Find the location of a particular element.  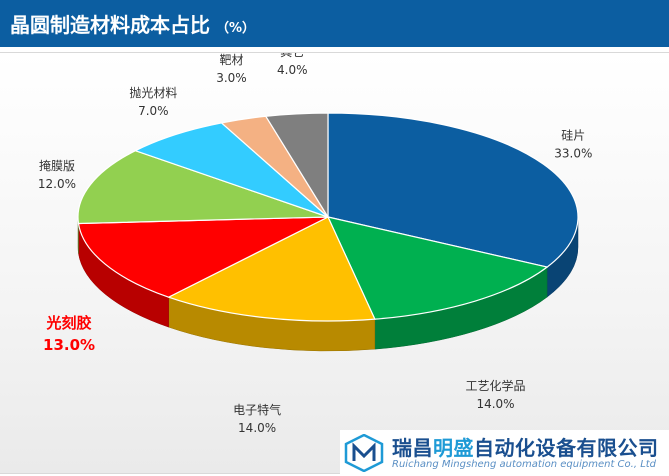

slice-value-7: 4.0% is located at coordinates (292, 70).